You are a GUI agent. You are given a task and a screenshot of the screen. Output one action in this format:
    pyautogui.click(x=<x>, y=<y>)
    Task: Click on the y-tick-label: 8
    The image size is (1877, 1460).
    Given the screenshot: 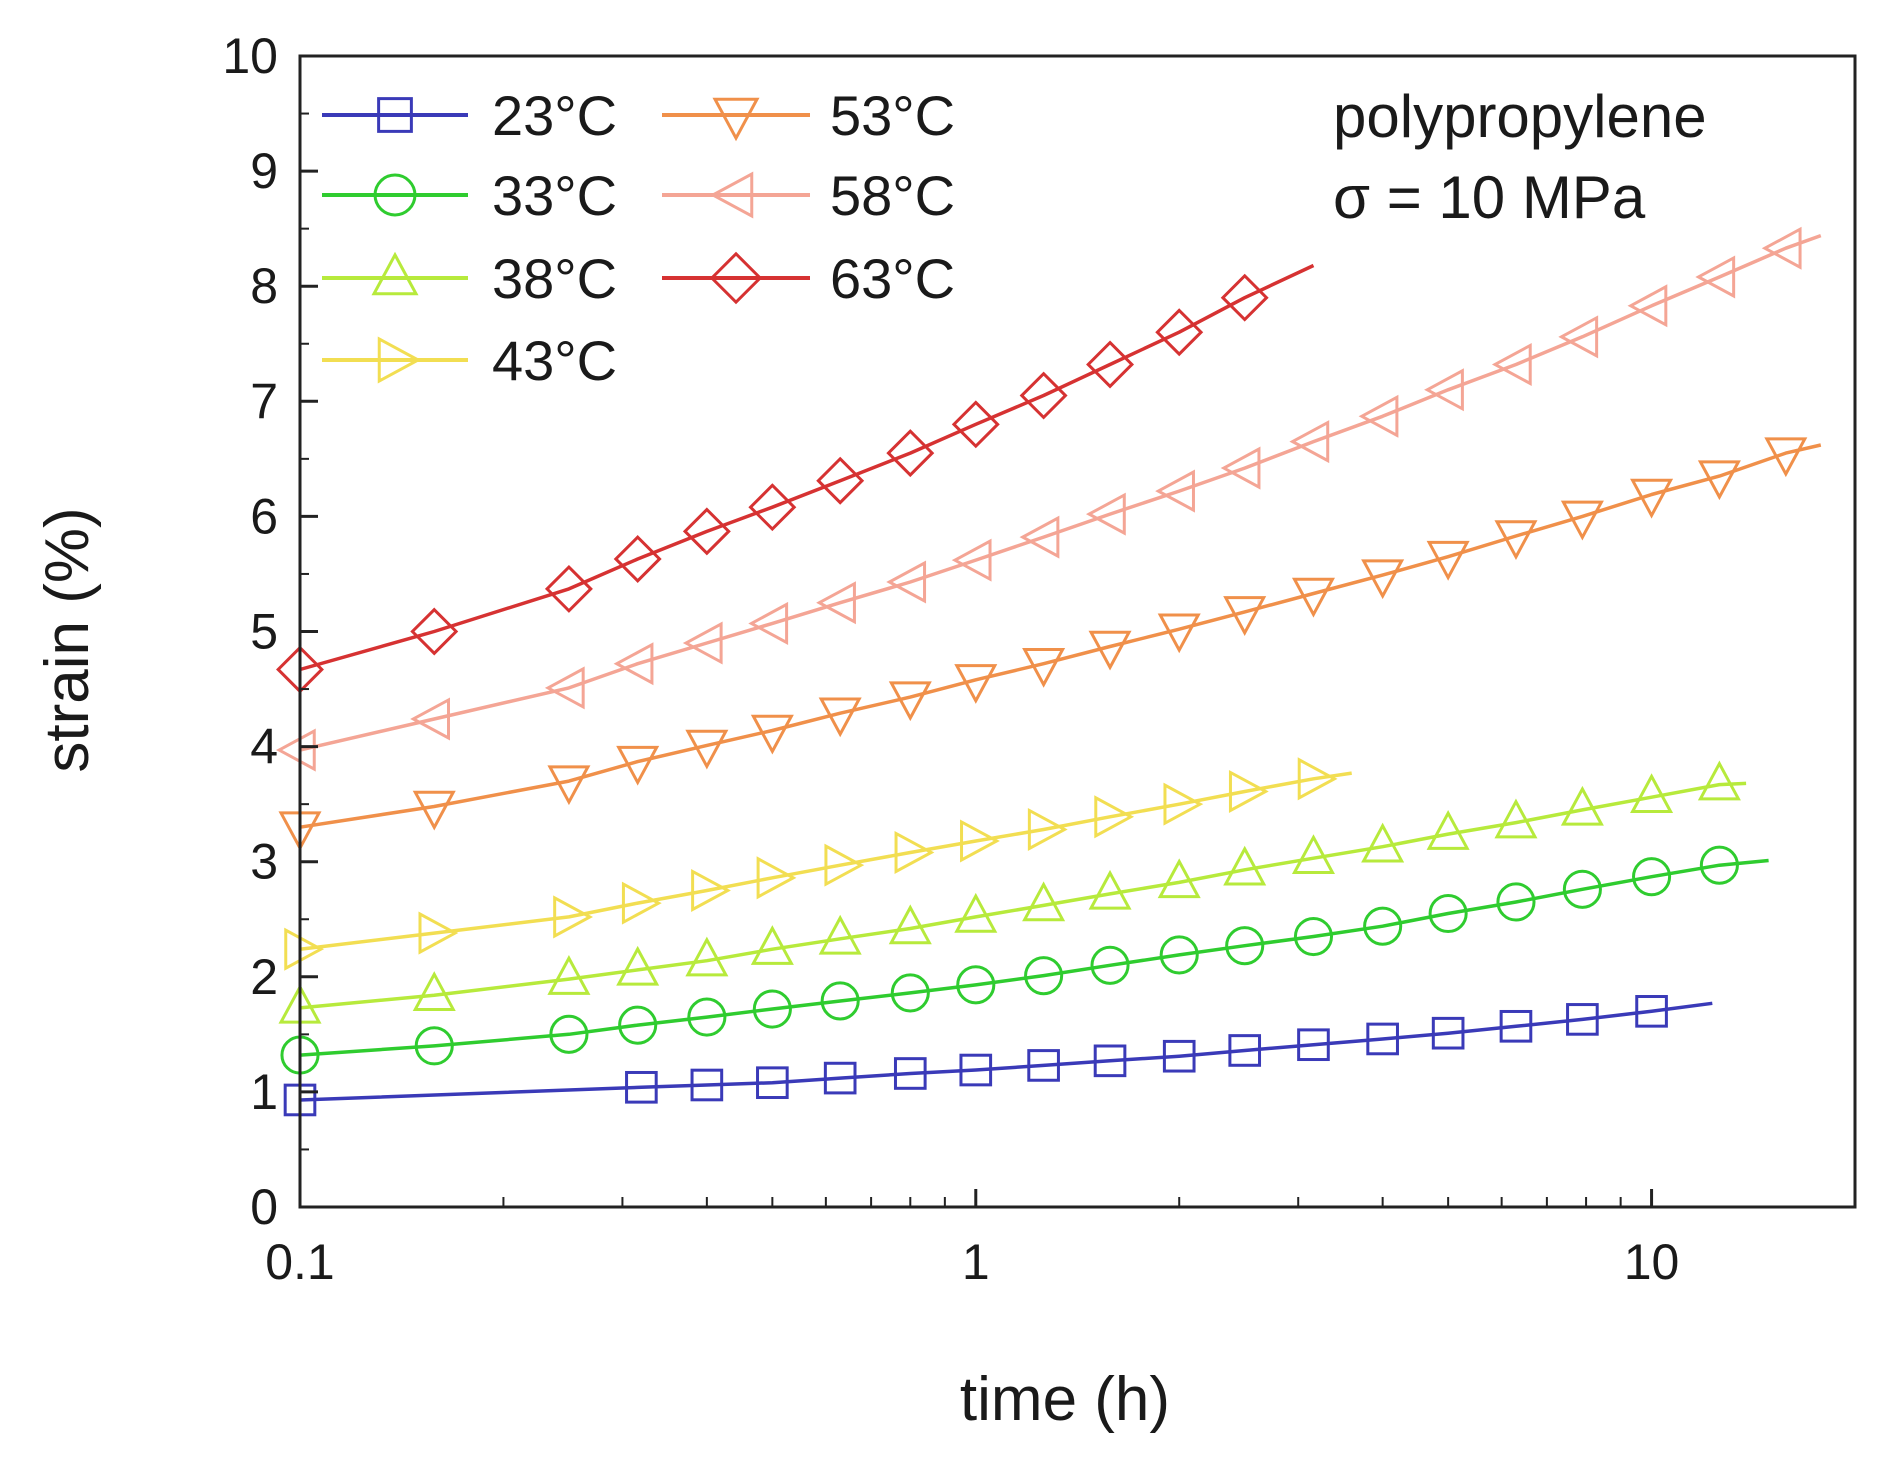 What is the action you would take?
    pyautogui.click(x=264, y=286)
    